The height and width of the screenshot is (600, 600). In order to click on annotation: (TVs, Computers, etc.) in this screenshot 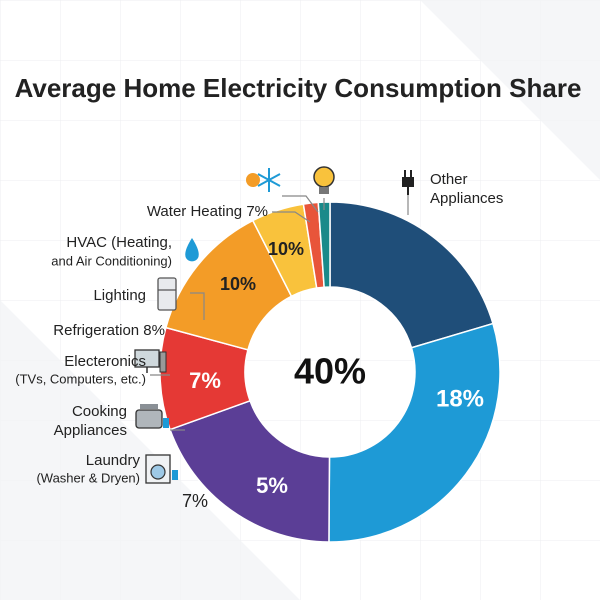, I will do `click(80, 378)`.